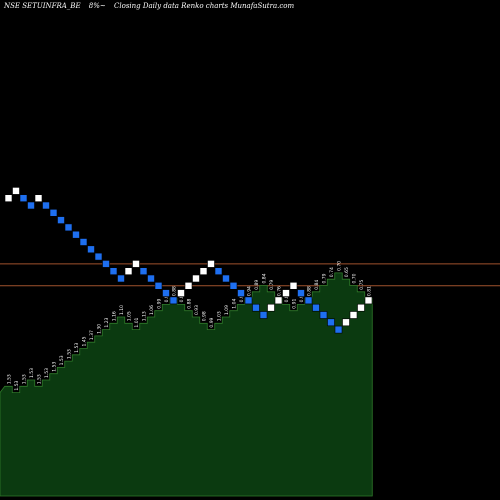 Image resolution: width=500 pixels, height=500 pixels. What do you see at coordinates (250, 291) in the screenshot?
I see `value-label: 0.94` at bounding box center [250, 291].